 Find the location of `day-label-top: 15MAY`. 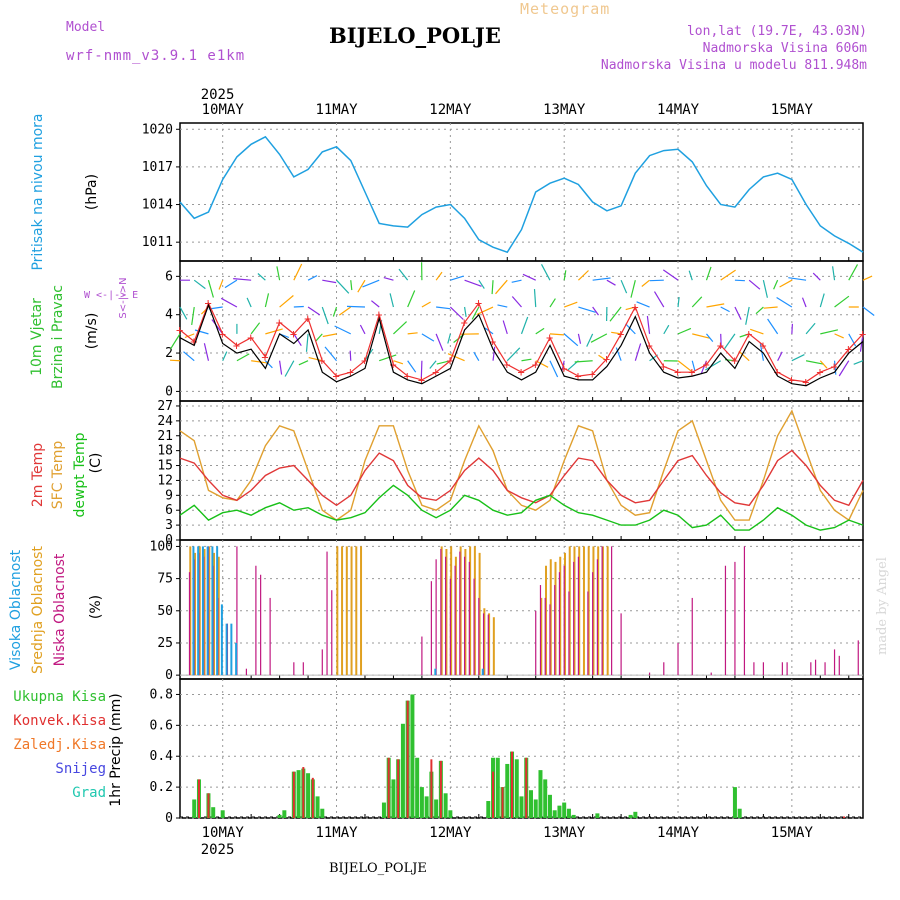

day-label-top: 15MAY is located at coordinates (792, 110).